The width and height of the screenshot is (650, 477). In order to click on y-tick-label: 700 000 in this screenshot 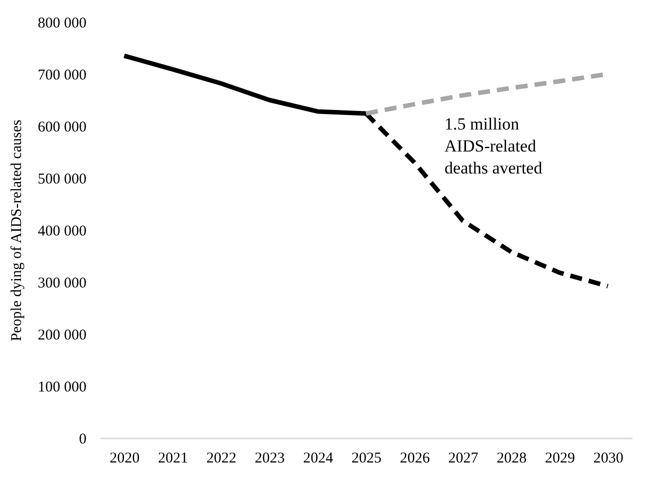, I will do `click(62, 76)`.